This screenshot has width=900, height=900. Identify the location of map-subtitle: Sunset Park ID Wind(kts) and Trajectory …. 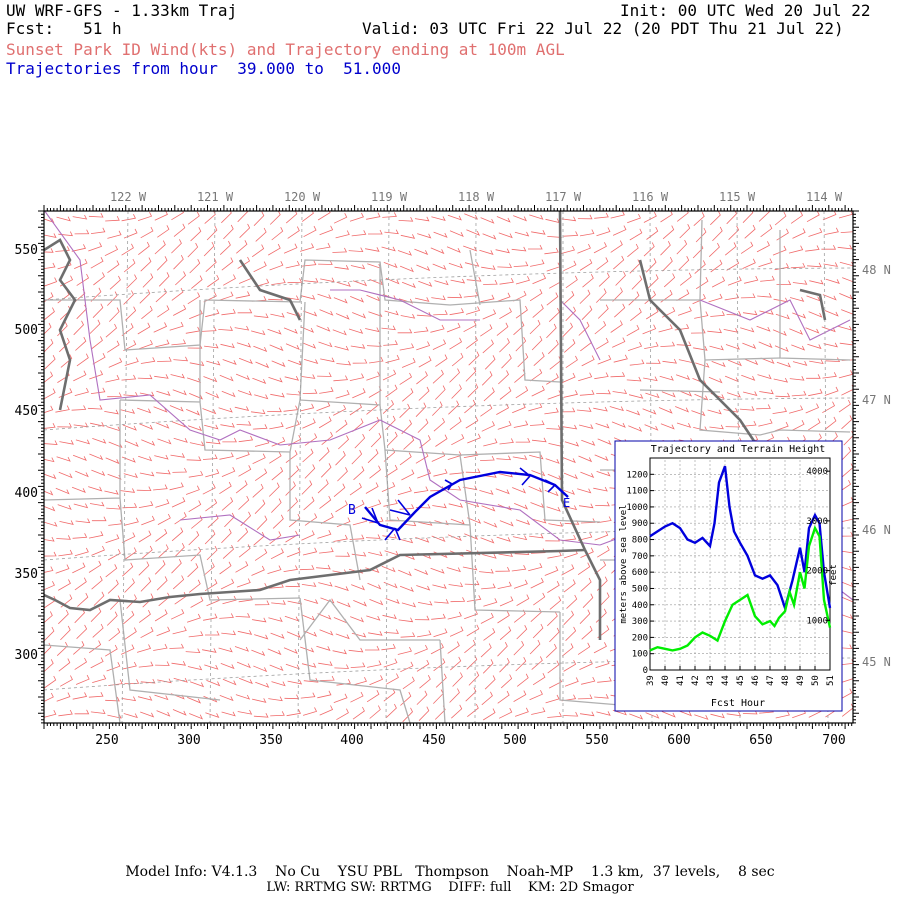
(285, 49).